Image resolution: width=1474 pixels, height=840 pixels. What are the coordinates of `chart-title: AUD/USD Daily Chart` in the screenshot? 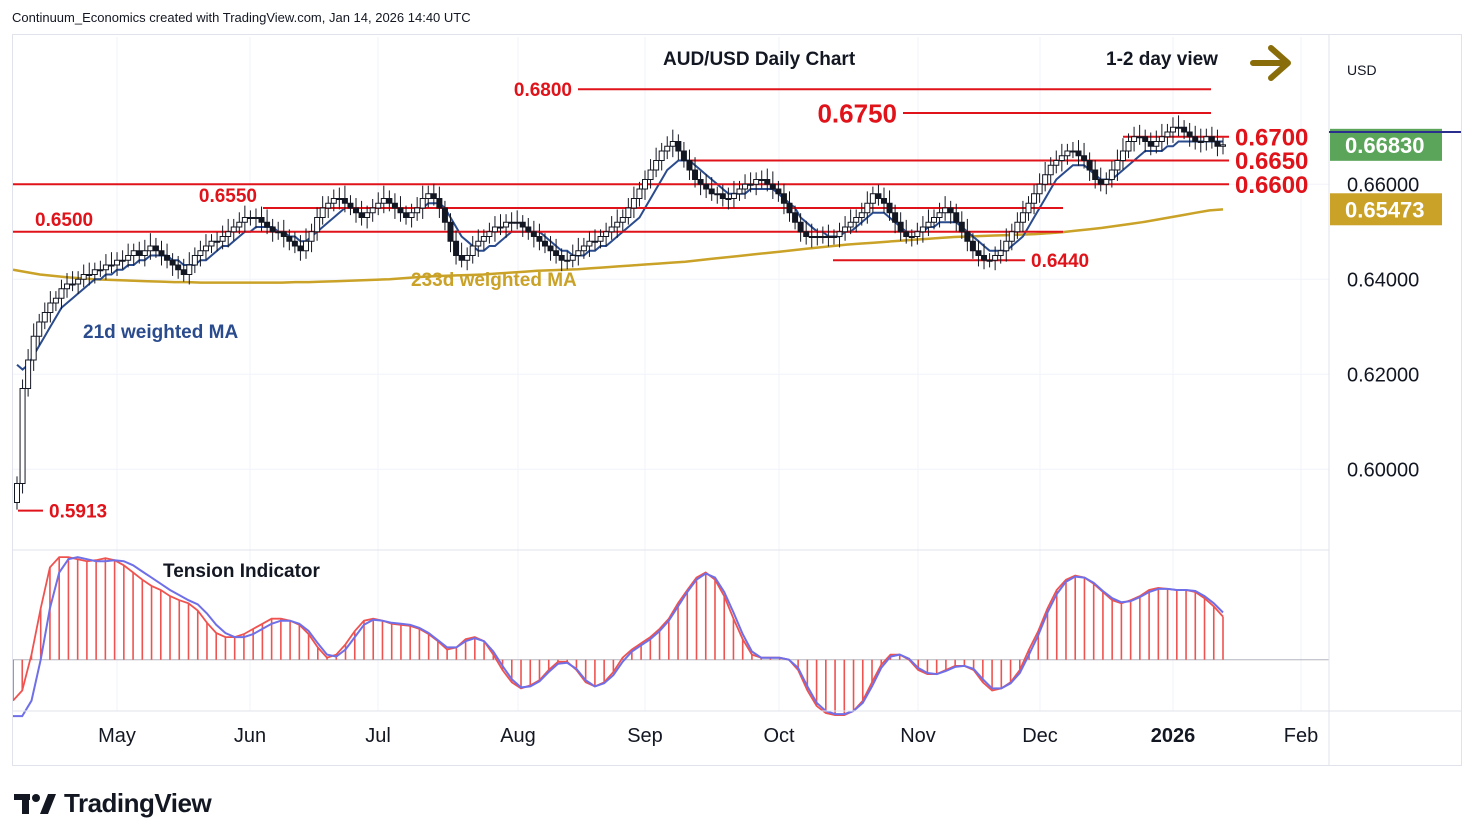 It's located at (759, 59).